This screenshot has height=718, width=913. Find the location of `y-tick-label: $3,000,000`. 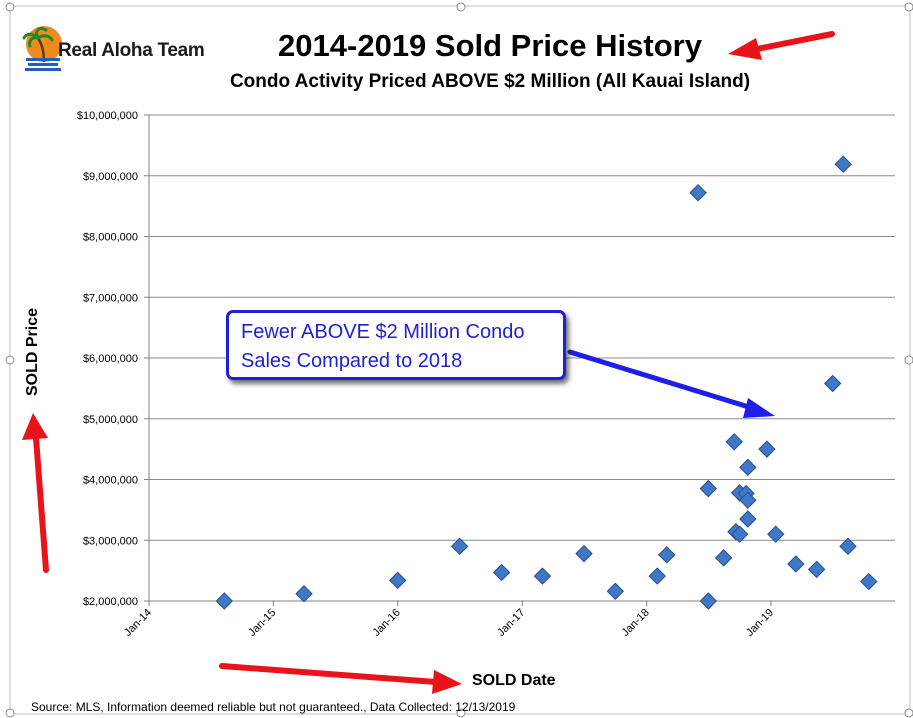

y-tick-label: $3,000,000 is located at coordinates (110, 541).